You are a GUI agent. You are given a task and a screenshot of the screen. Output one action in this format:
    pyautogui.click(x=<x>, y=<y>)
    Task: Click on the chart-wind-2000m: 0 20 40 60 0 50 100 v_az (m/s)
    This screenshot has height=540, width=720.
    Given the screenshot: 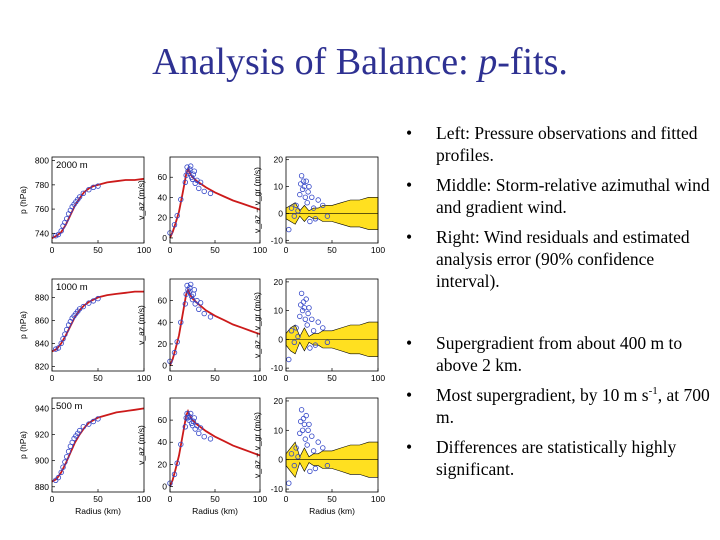 What is the action you would take?
    pyautogui.click(x=201, y=205)
    